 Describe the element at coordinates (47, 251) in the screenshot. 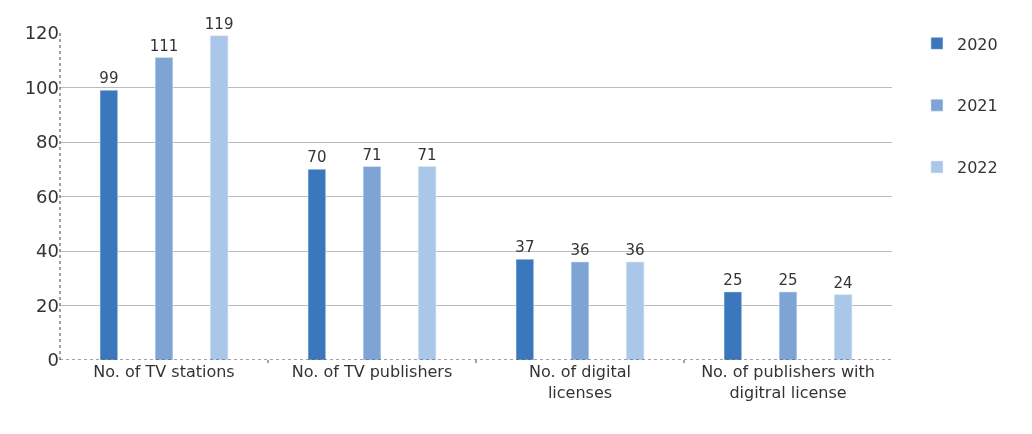

I see `y-tick-label: 40` at that location.